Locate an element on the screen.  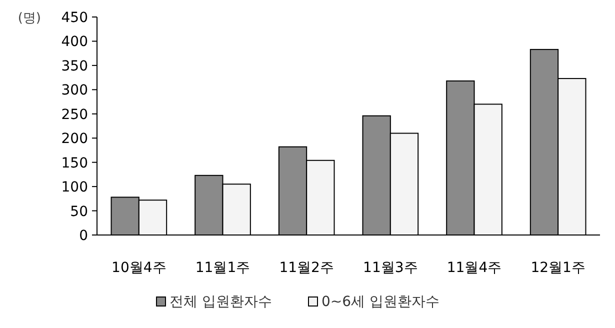
x-tick-label: 11월4주 is located at coordinates (474, 268).